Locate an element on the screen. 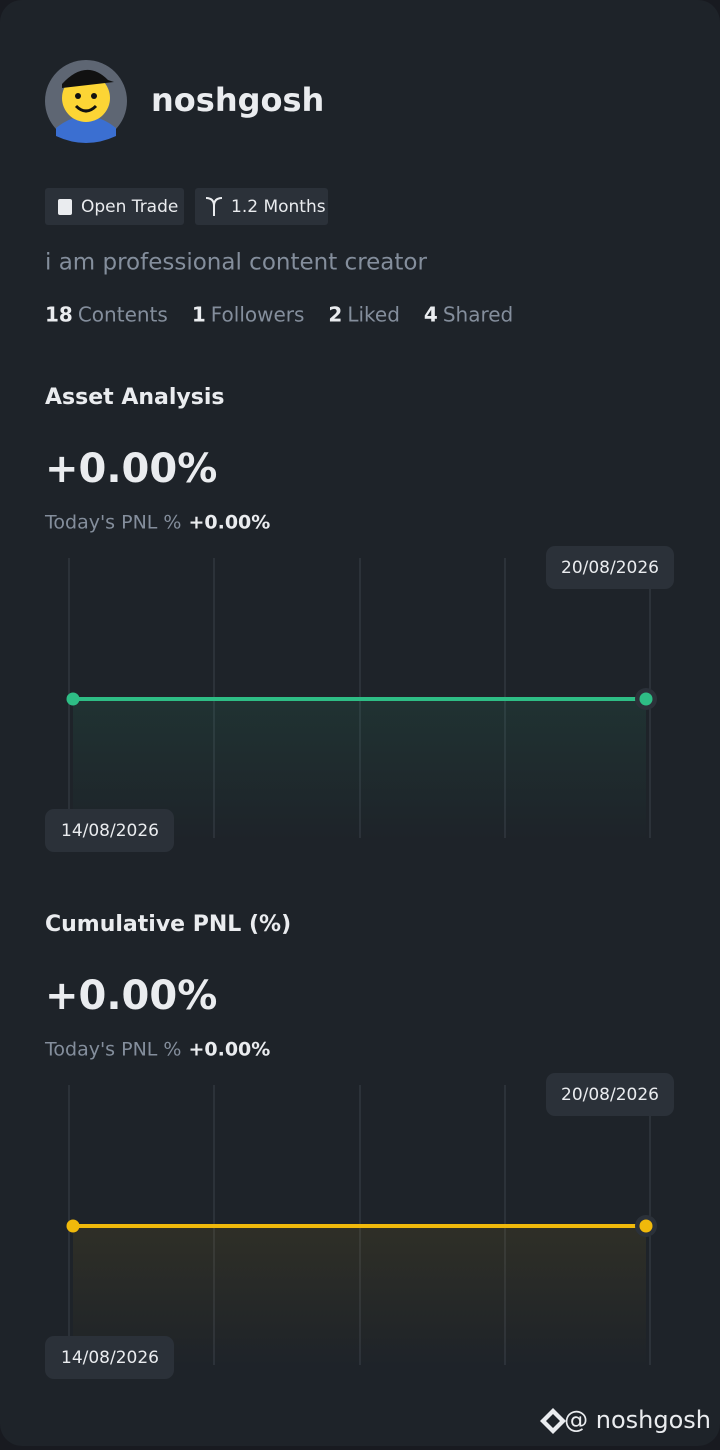 This screenshot has height=1450, width=720. stat-label: Followers is located at coordinates (258, 315).